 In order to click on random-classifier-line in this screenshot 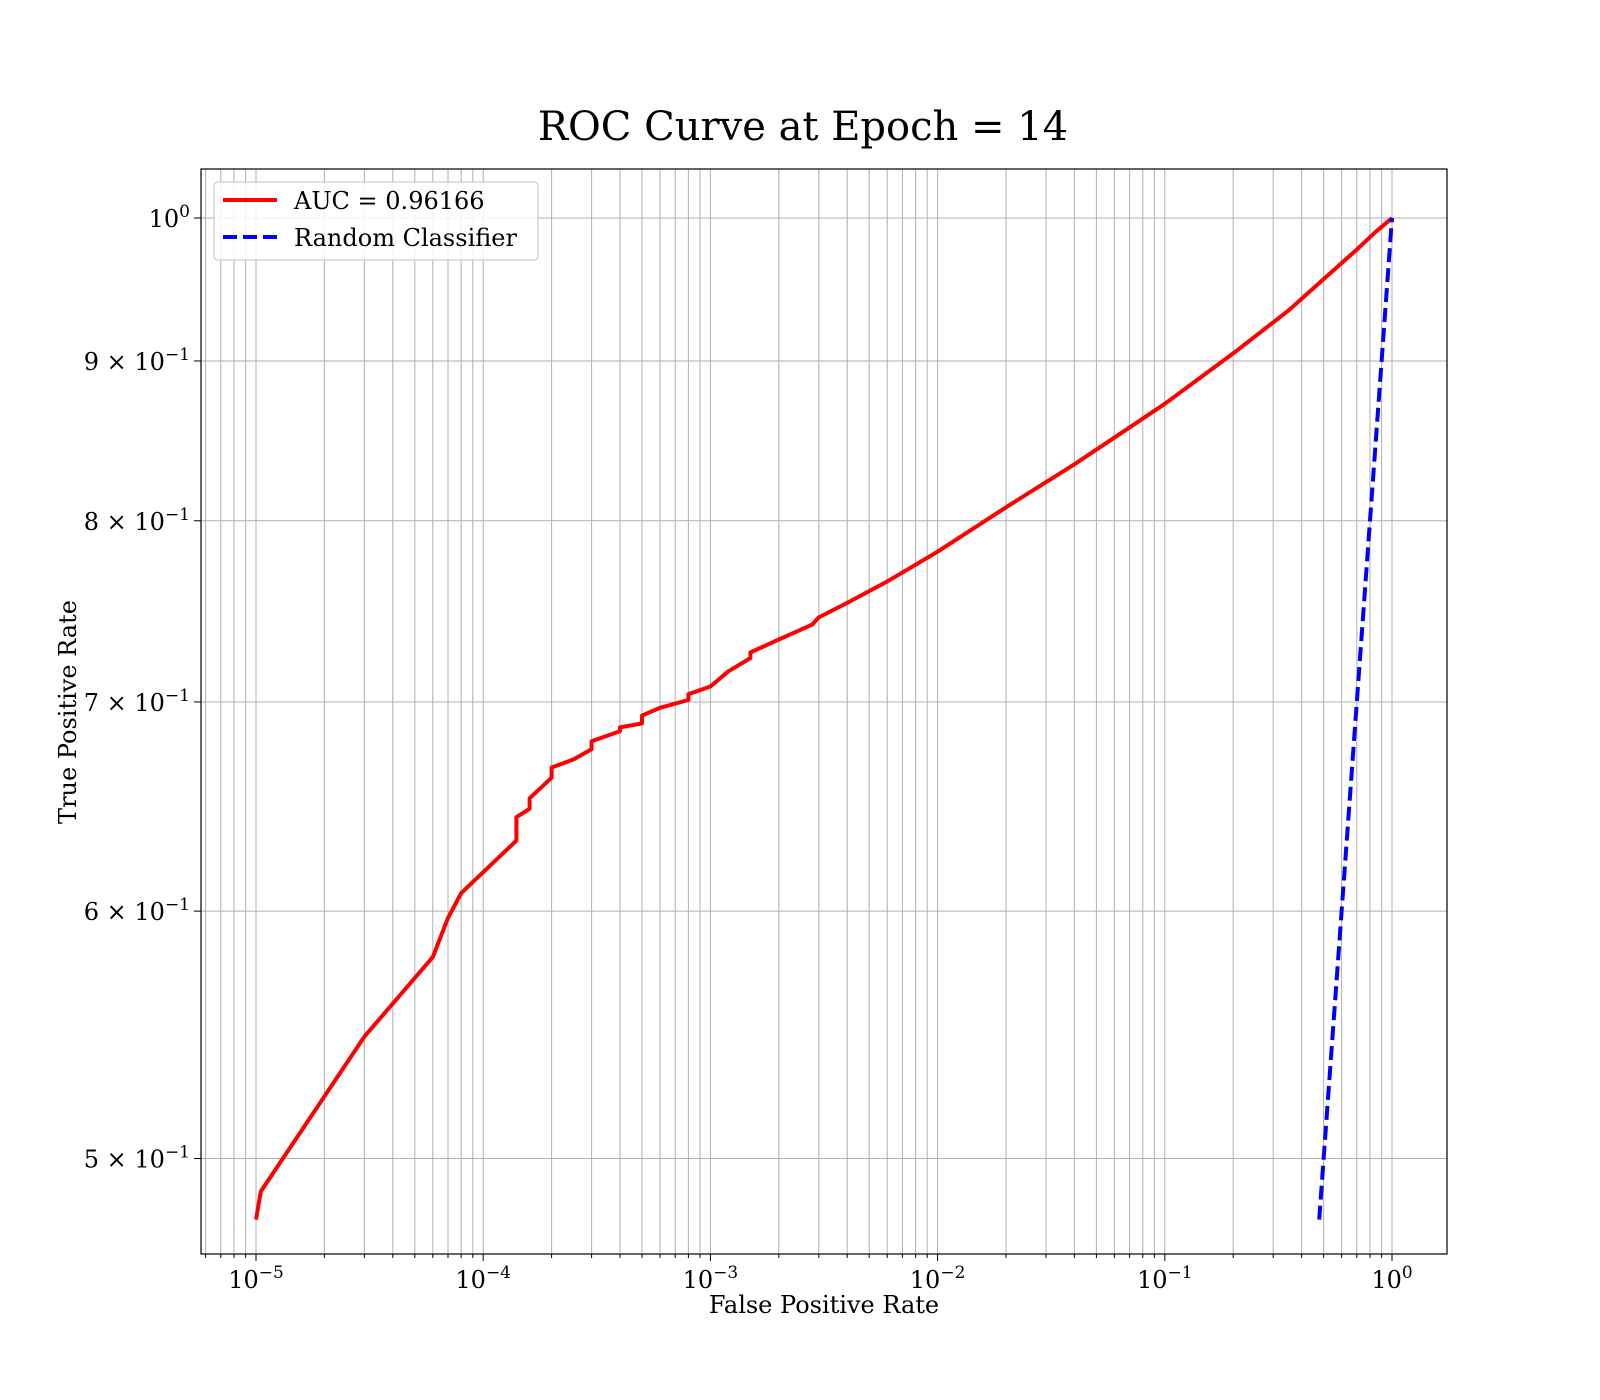, I will do `click(1355, 718)`.